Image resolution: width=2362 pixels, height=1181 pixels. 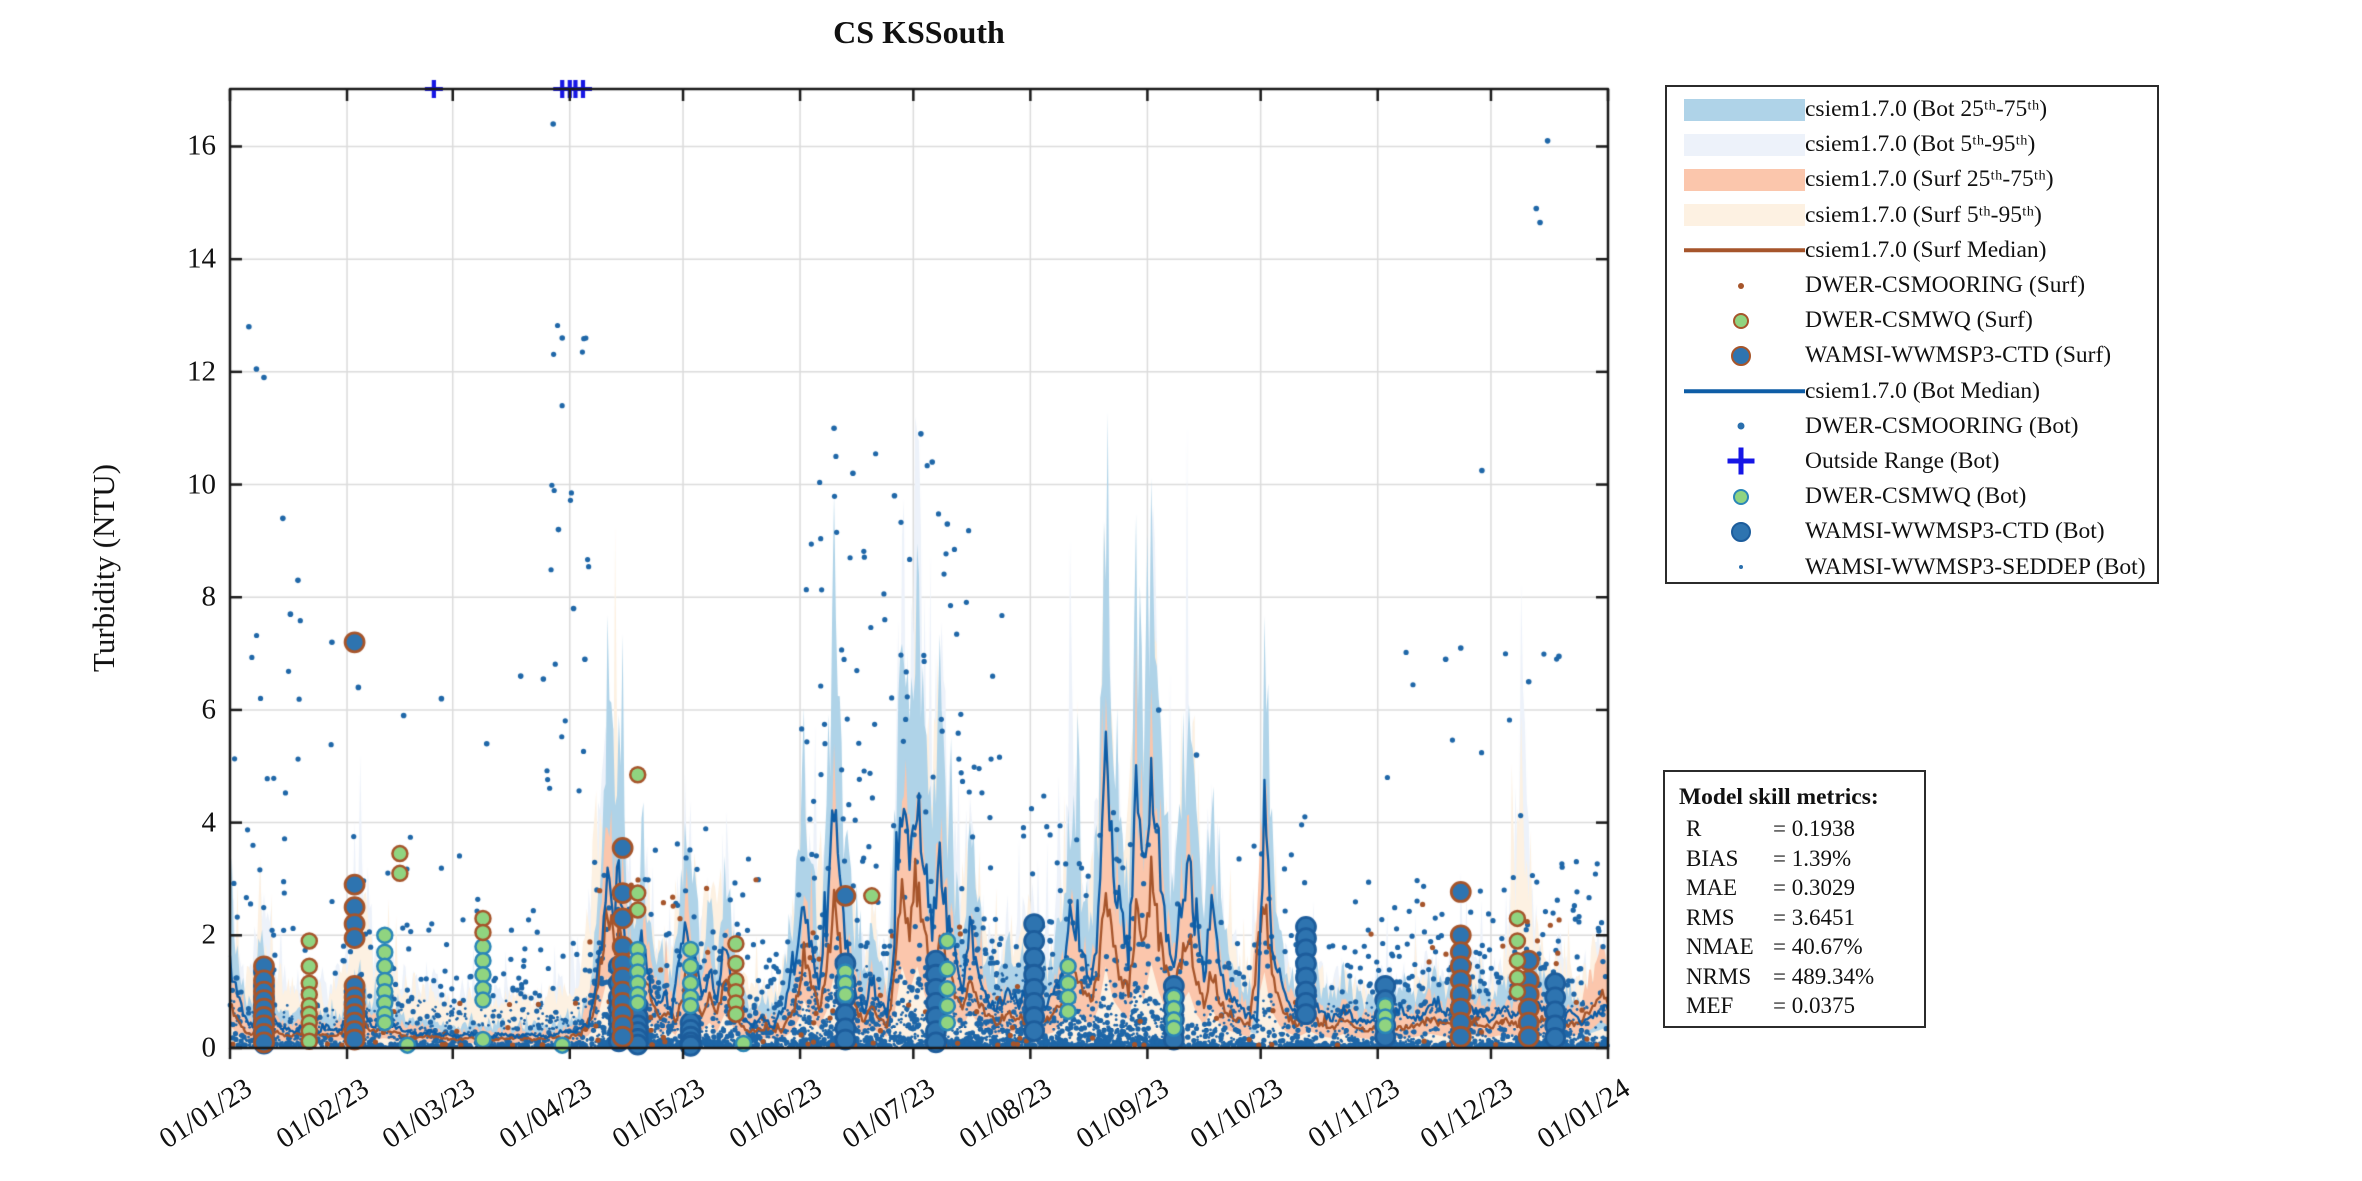 What do you see at coordinates (1779, 797) in the screenshot?
I see `metrics-title: Model skill metrics:` at bounding box center [1779, 797].